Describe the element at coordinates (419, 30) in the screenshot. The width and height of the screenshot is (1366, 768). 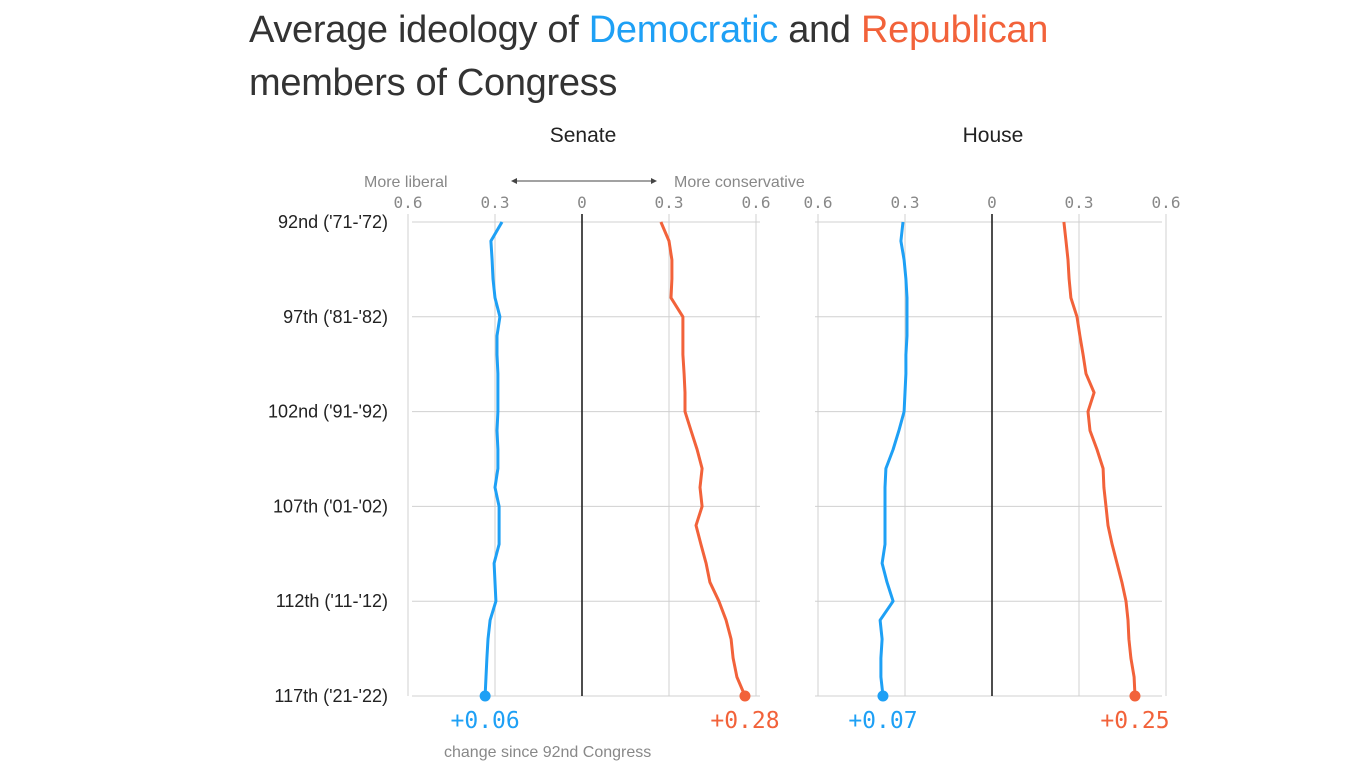
I see `title-text: Average ideology of` at that location.